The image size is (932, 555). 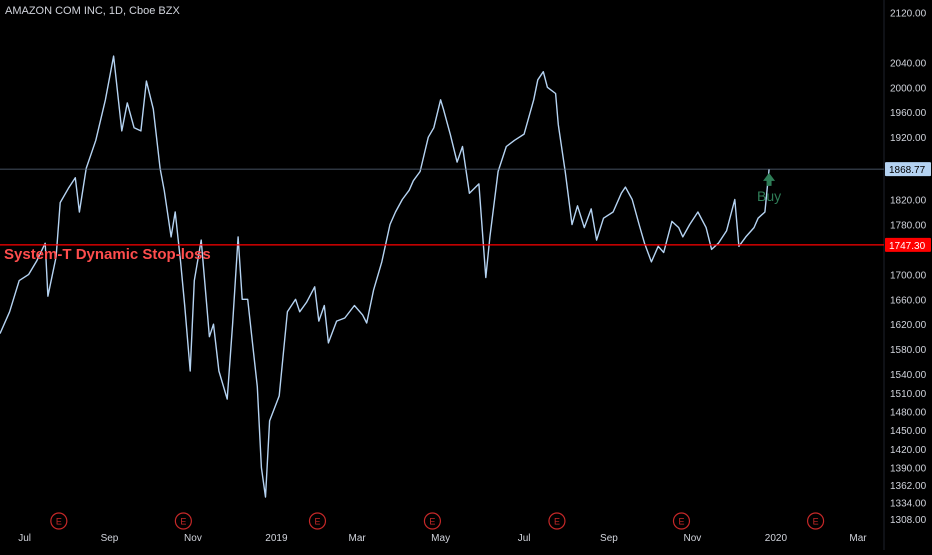 What do you see at coordinates (440, 538) in the screenshot?
I see `x-tick-label: May` at bounding box center [440, 538].